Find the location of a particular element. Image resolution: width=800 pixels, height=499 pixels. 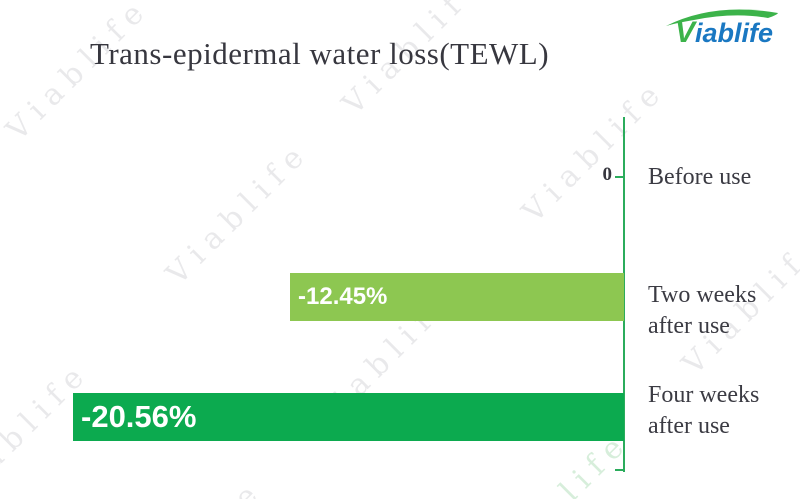

leaf-swoosh-icon is located at coordinates (722, 17).